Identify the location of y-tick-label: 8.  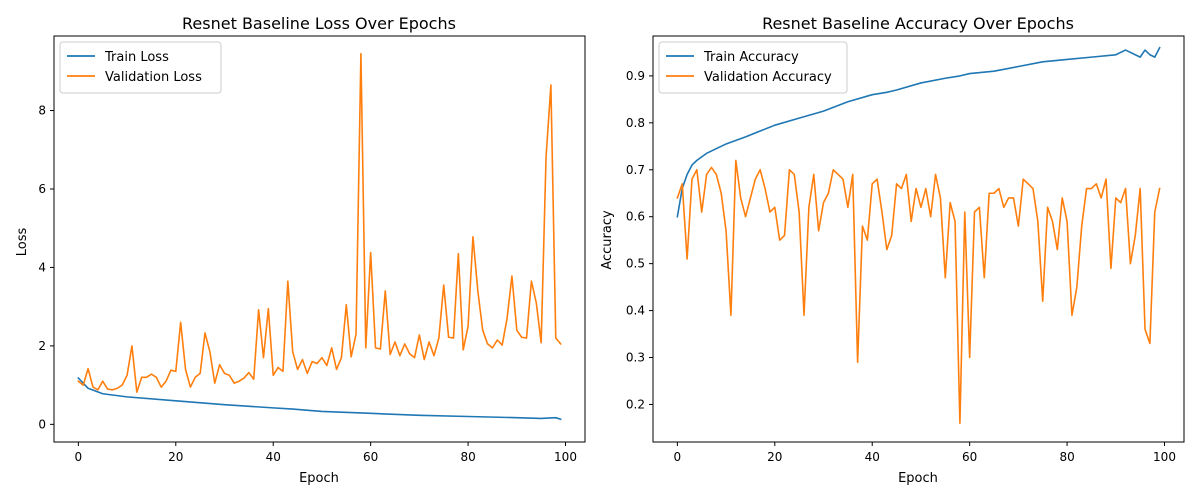
(42, 111).